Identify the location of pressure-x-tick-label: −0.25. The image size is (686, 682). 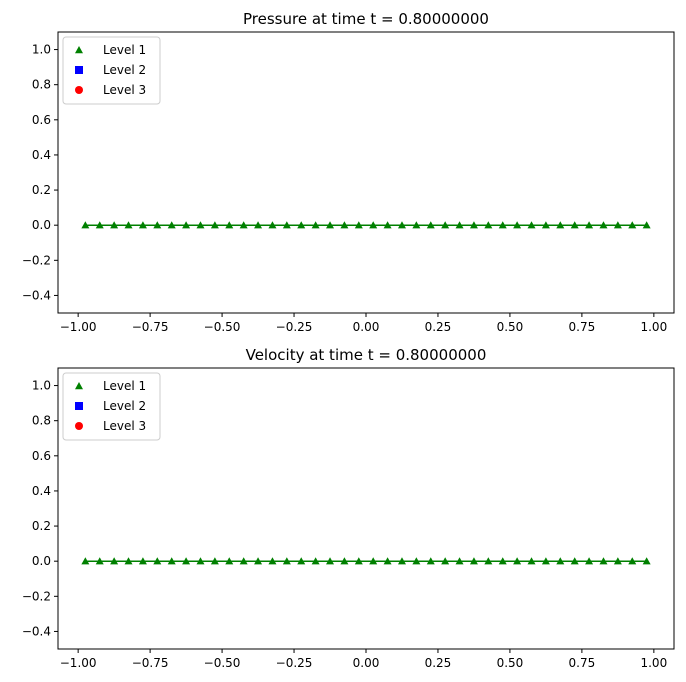
(294, 327).